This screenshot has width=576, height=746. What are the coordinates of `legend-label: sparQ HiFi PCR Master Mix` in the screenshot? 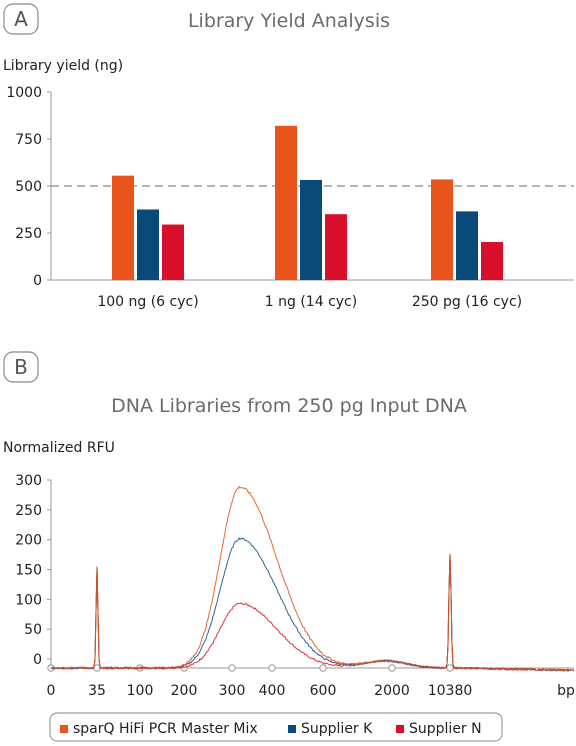 It's located at (165, 729).